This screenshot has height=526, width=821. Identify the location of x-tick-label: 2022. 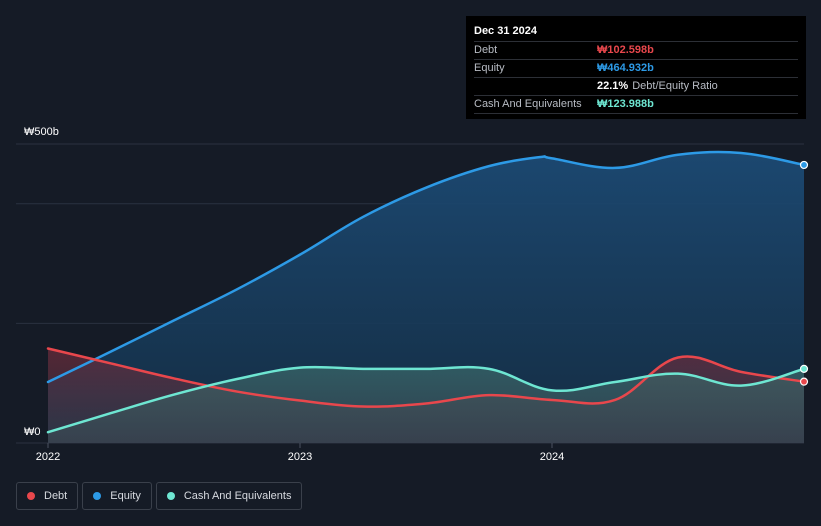
(48, 457).